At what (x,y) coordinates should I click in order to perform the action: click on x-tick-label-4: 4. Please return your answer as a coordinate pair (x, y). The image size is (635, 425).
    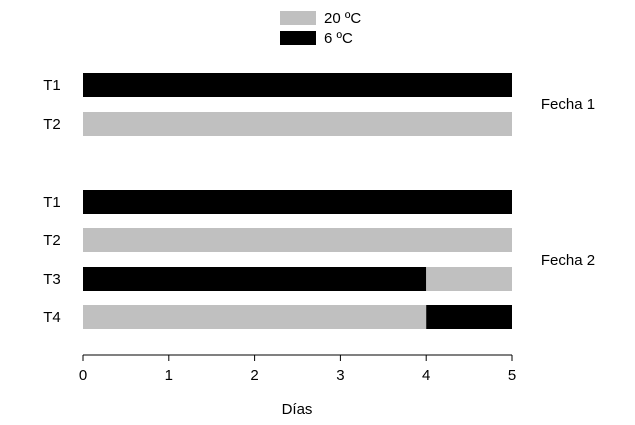
    Looking at the image, I should click on (426, 375).